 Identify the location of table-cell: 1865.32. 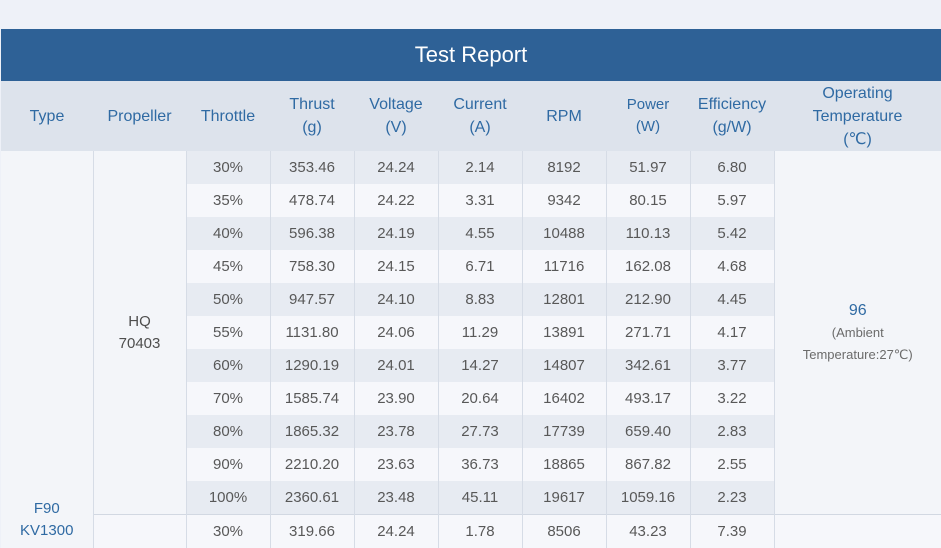
(312, 431).